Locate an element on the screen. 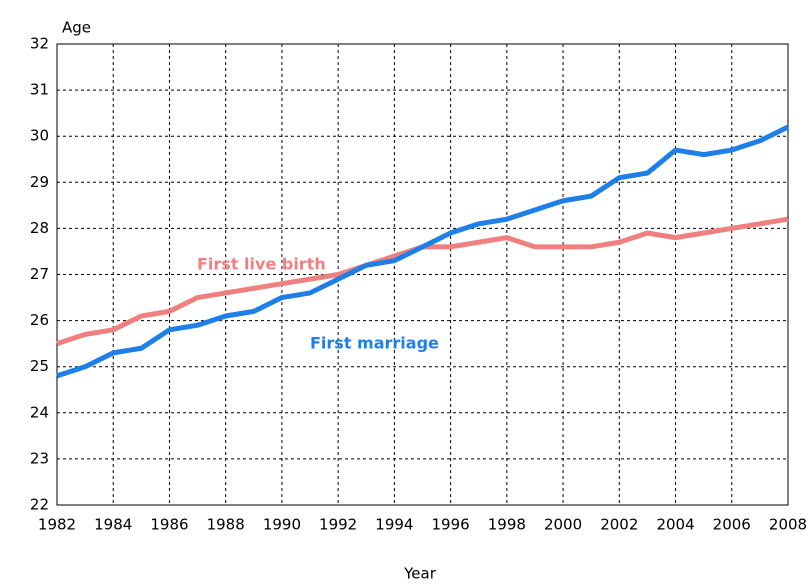  y-tick-label: 27 is located at coordinates (39, 274).